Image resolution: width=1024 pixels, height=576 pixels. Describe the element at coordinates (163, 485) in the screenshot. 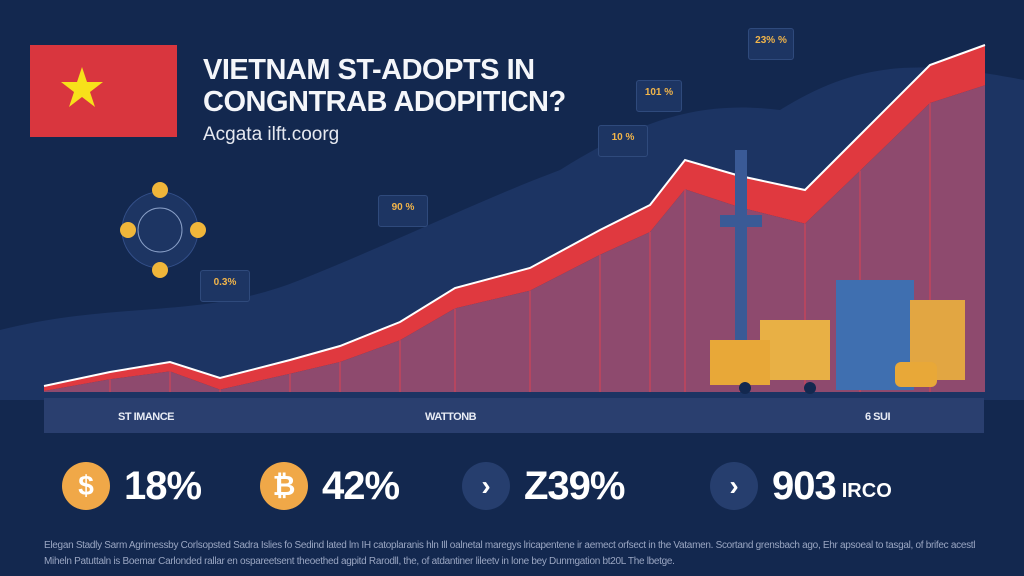

I see `stat-value: 18%` at that location.